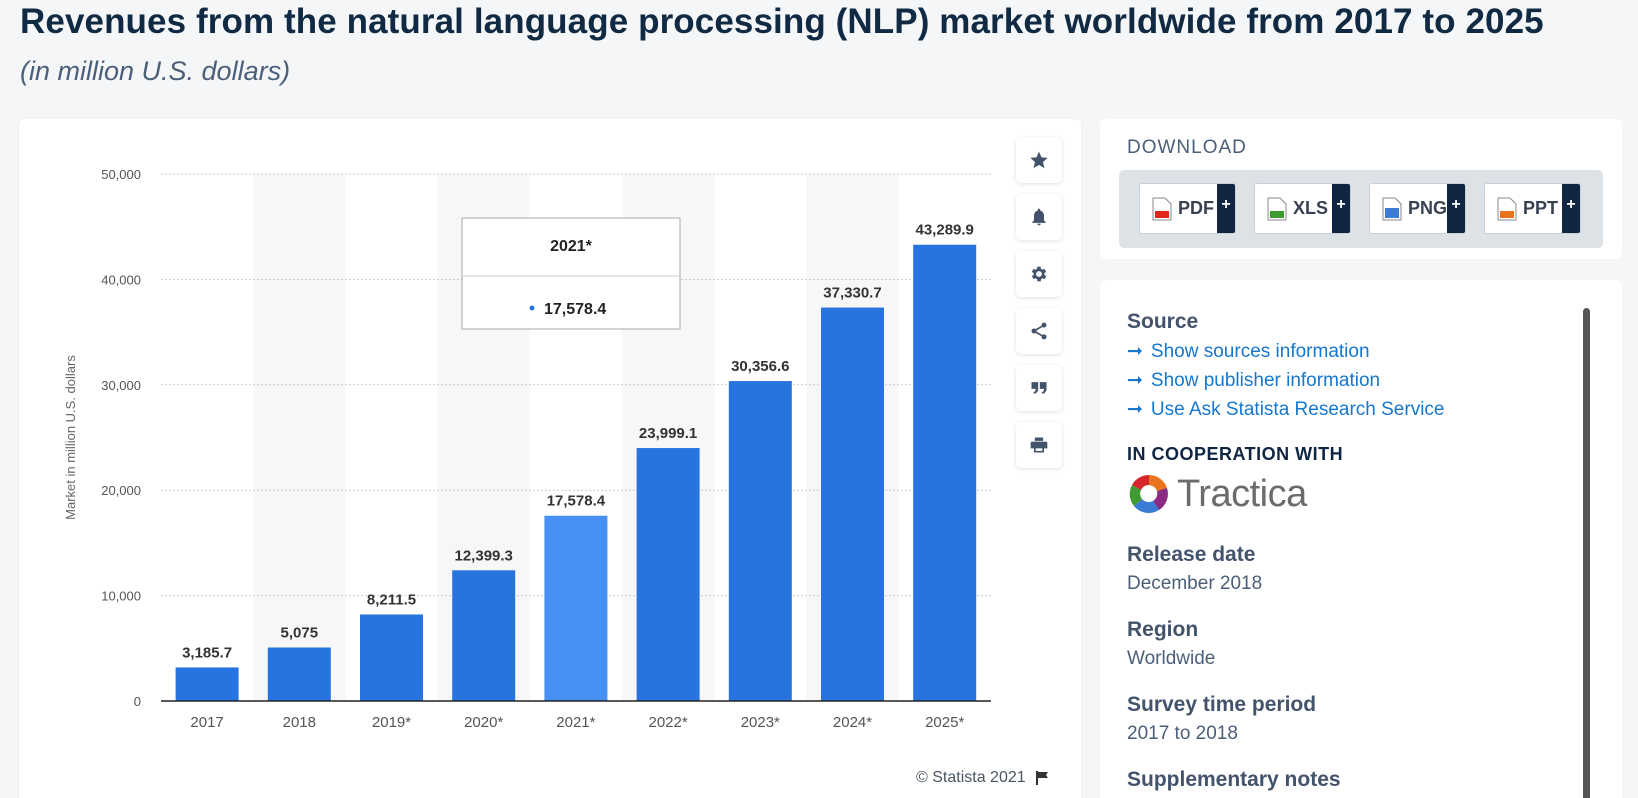 Image resolution: width=1638 pixels, height=798 pixels. I want to click on bar-value-label: 8,211.5, so click(391, 599).